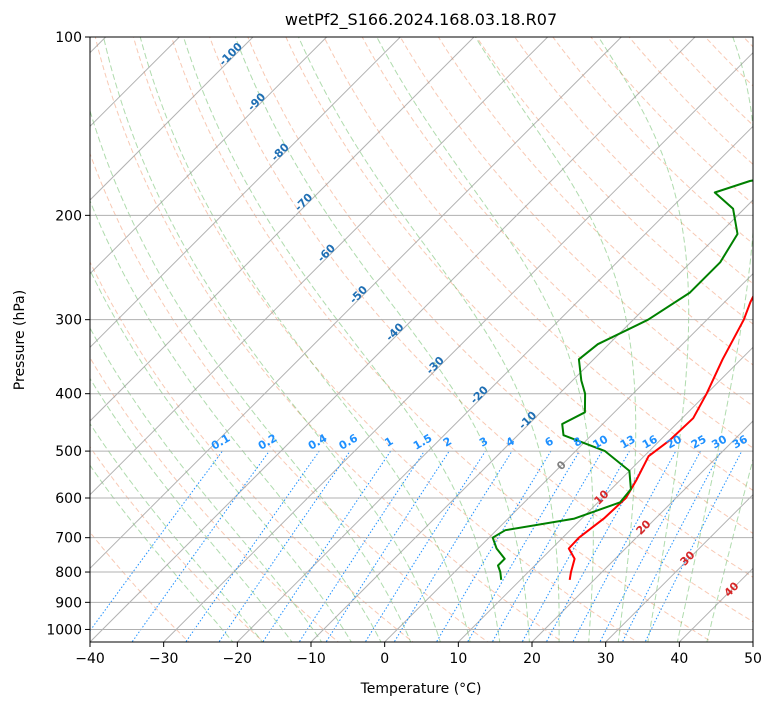 The image size is (775, 708). I want to click on x-axis: −40 −30 −20 −10 0 10 20 30 40 50, so click(418, 654).